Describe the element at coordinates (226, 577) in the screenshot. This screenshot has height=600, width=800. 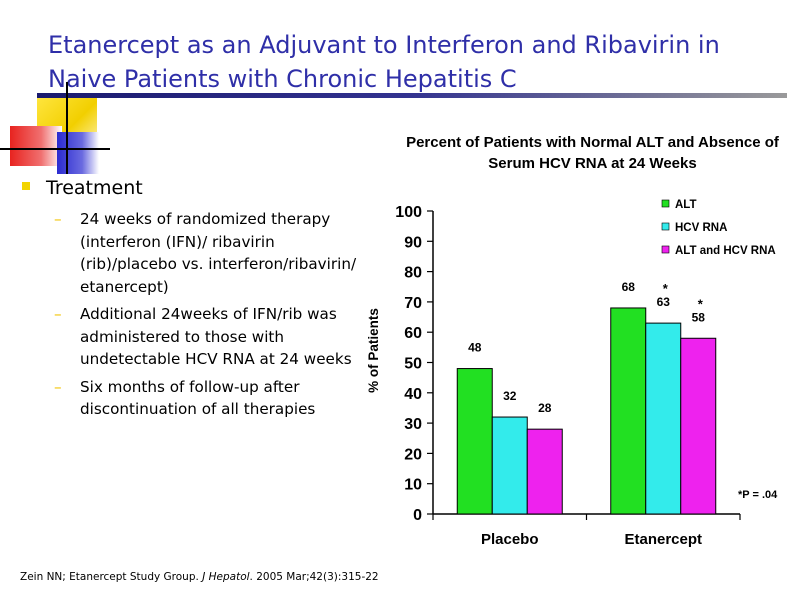
I see `citation-journal: J Hepatol` at that location.